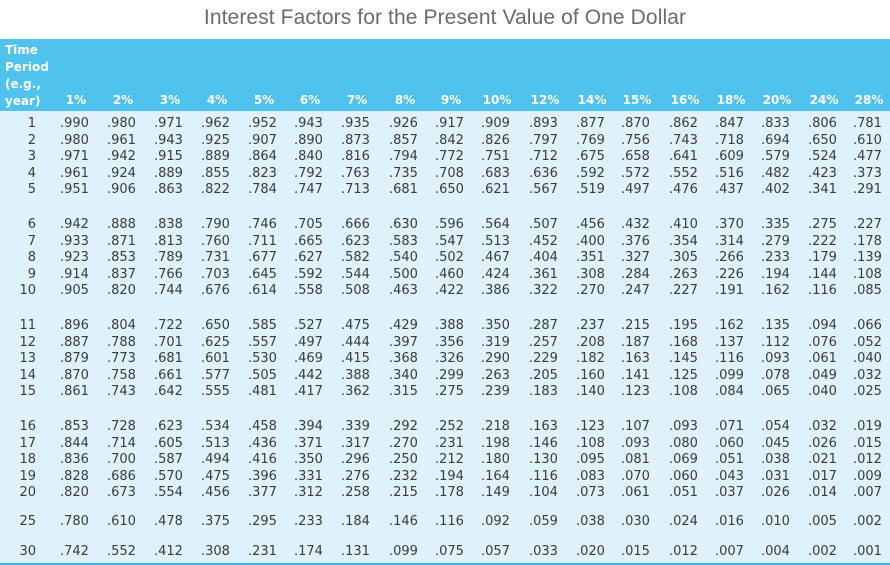 The height and width of the screenshot is (565, 890). Describe the element at coordinates (824, 100) in the screenshot. I see `rate-column-header: 24%` at that location.